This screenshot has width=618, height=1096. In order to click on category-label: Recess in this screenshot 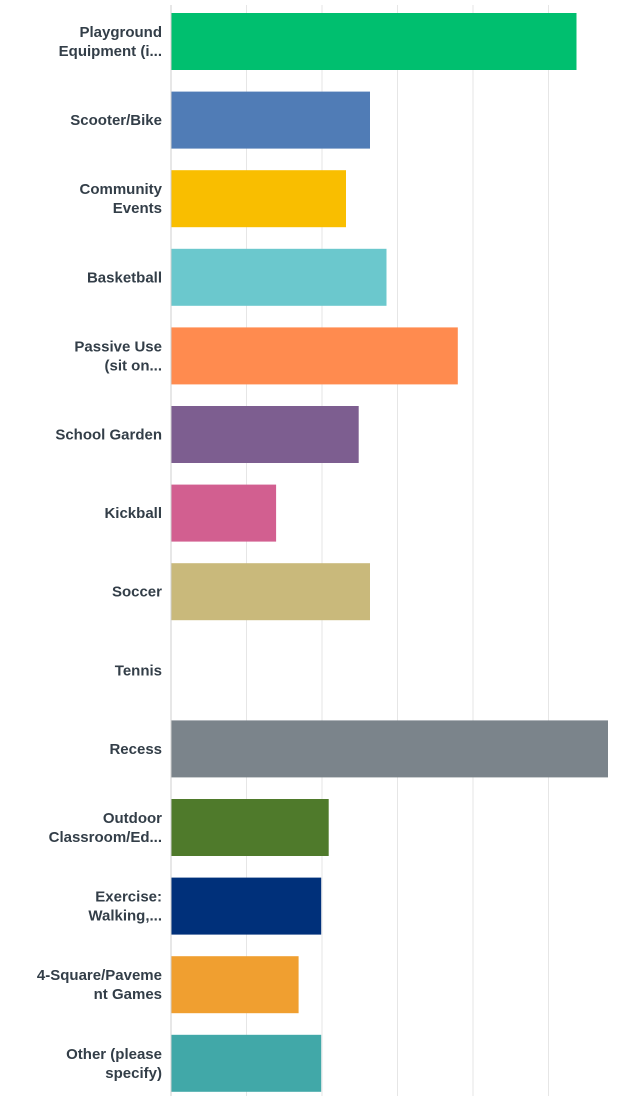, I will do `click(135, 749)`.